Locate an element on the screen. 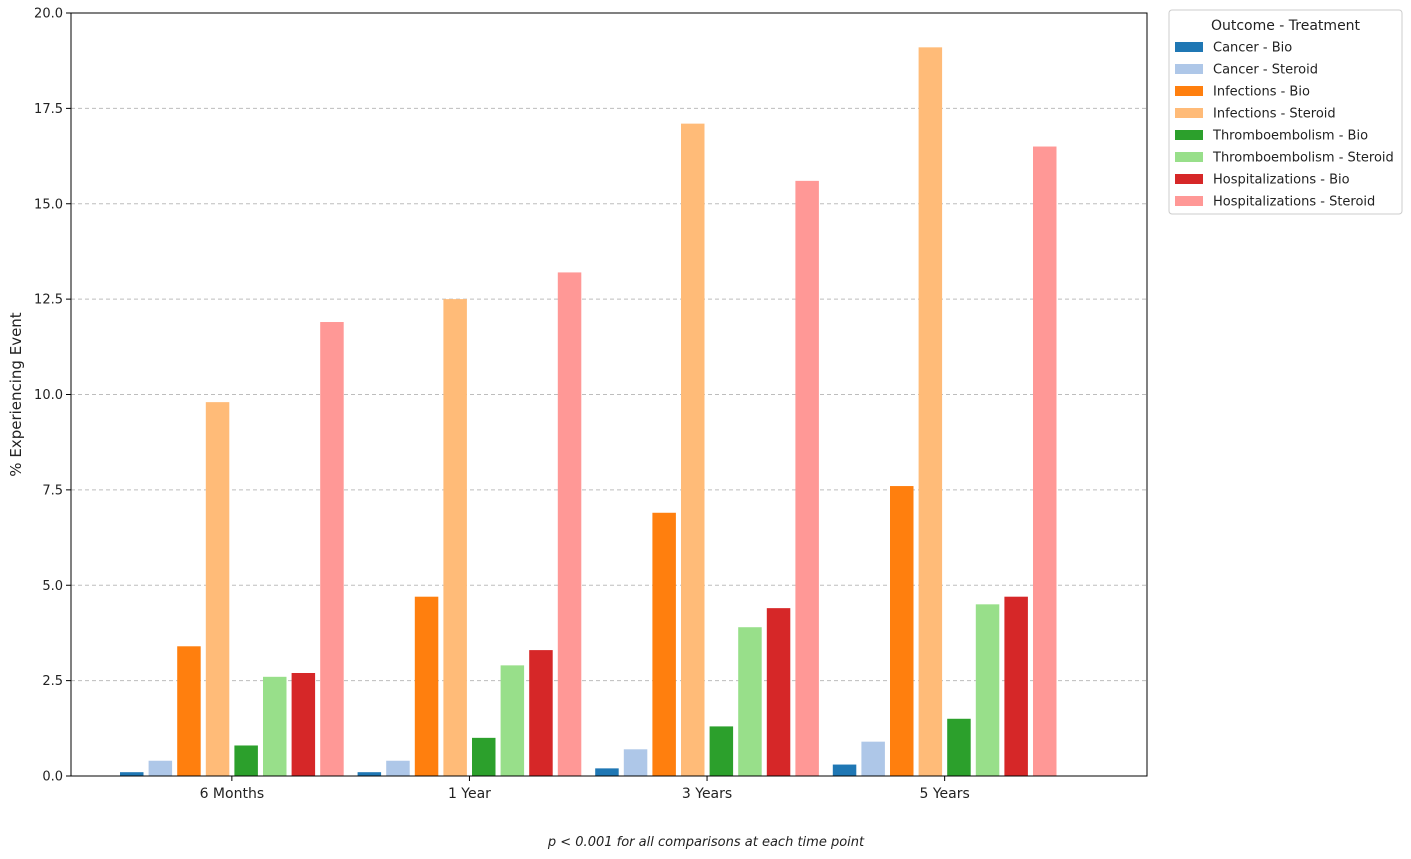  legend-entry-label: Cancer - Steroid is located at coordinates (1265, 70).